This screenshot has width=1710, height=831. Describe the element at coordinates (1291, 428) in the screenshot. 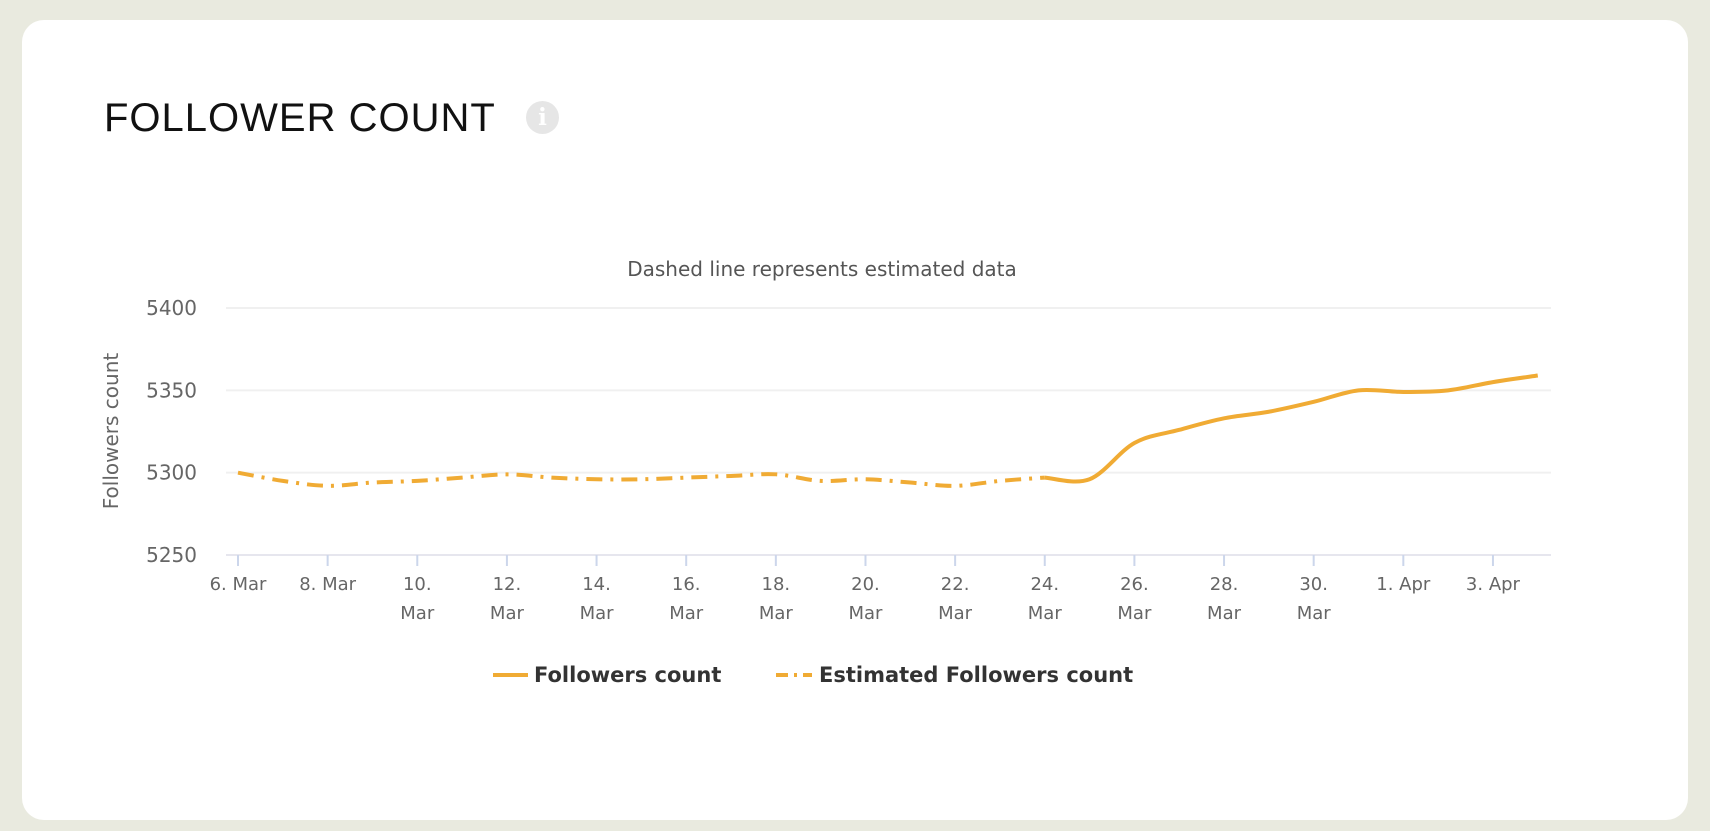

I see `followers-count-line` at that location.